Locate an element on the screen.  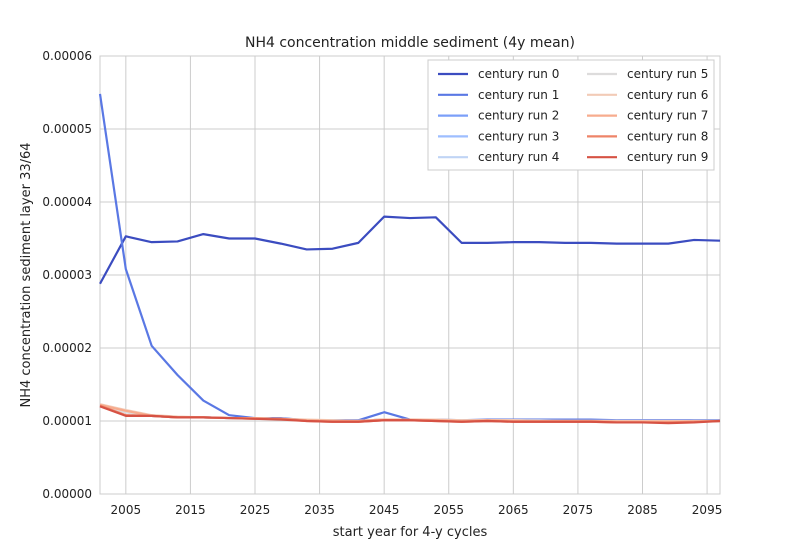
x-tick-label: 2005 is located at coordinates (126, 510).